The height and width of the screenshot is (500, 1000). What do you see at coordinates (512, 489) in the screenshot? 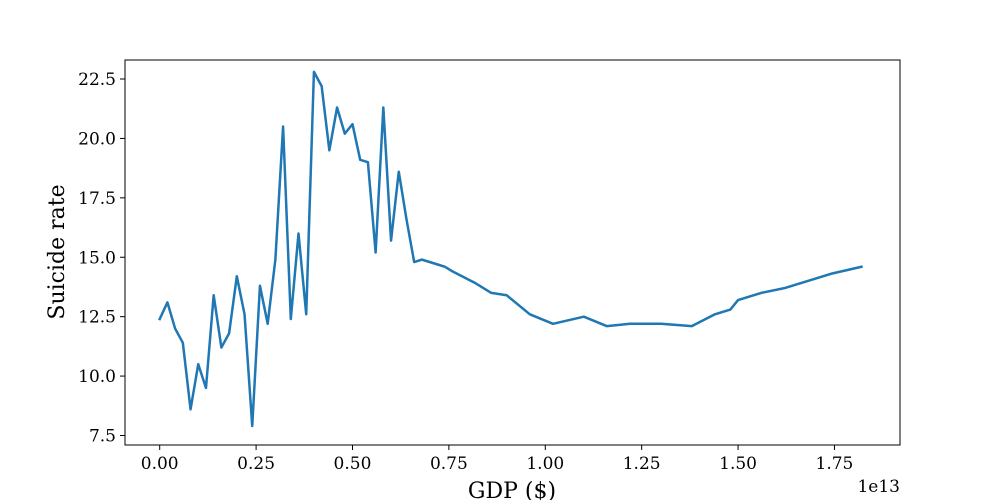
I see `x-axis-label: GDP ($)` at bounding box center [512, 489].